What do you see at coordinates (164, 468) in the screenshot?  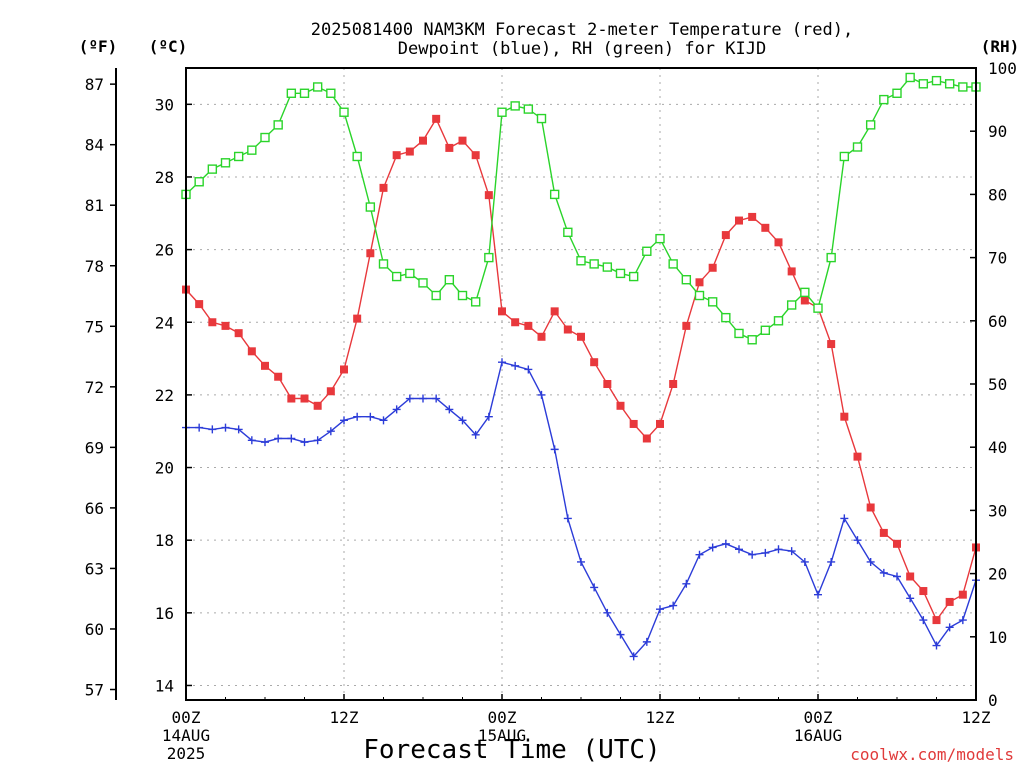 I see `celsius-tick-label: 20` at bounding box center [164, 468].